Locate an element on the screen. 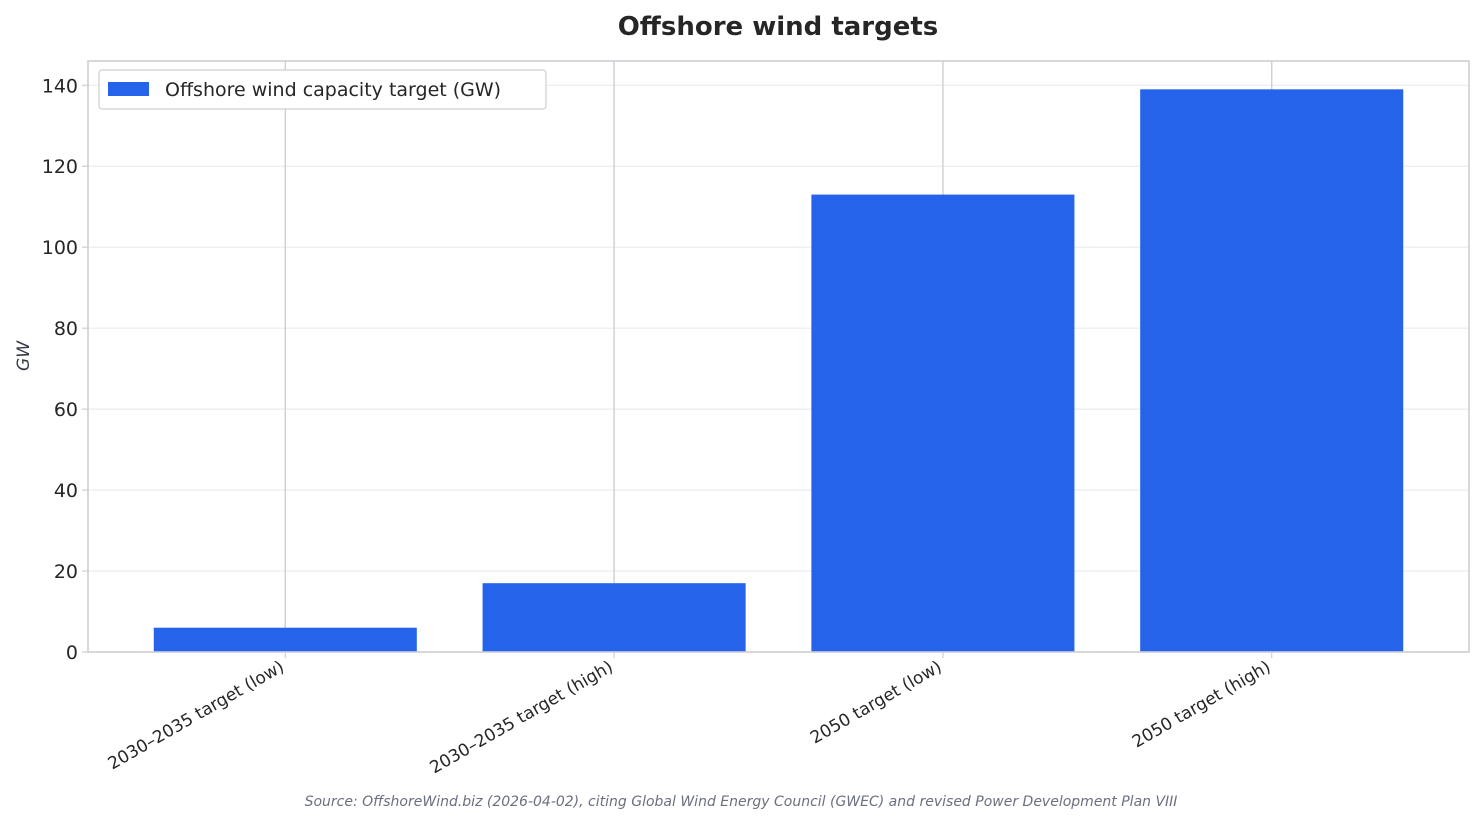 Image resolution: width=1483 pixels, height=824 pixels. y-ticks: 0 20 40 60 80 100 120 140 is located at coordinates (65, 369).